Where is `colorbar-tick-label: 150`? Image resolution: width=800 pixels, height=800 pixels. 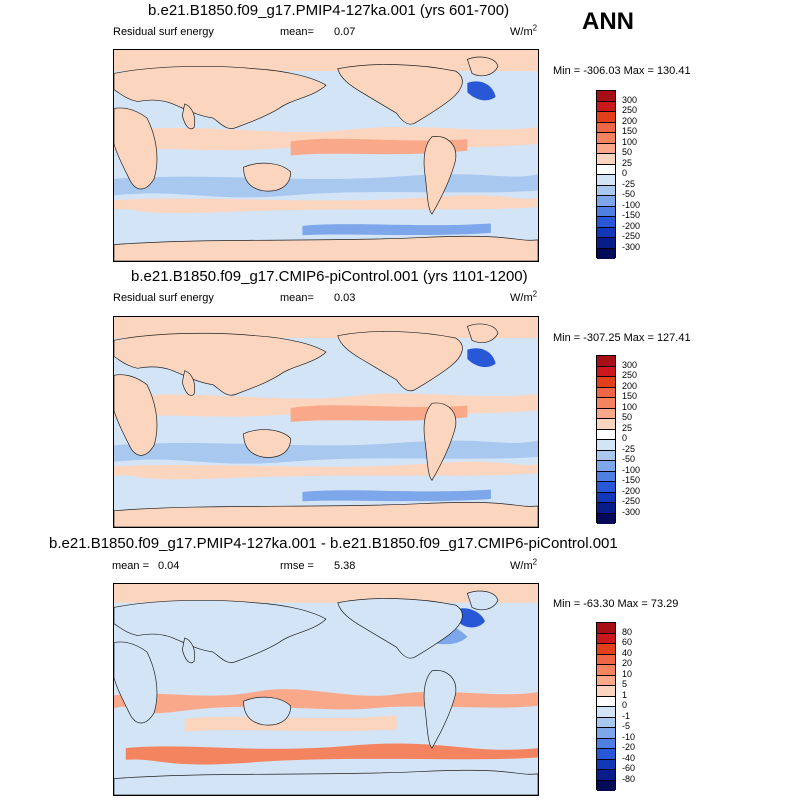
colorbar-tick-label: 150 is located at coordinates (630, 396).